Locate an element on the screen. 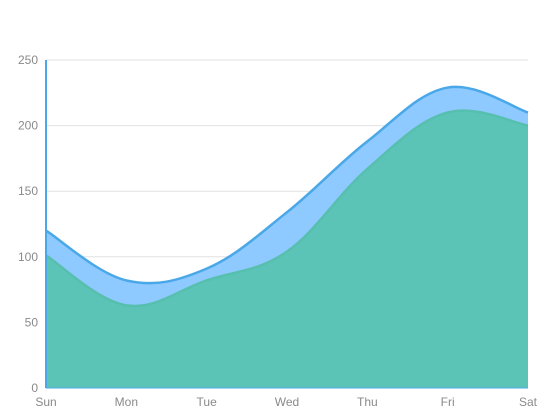 Image resolution: width=550 pixels, height=420 pixels. y-tick-label-100: 100 is located at coordinates (28, 257).